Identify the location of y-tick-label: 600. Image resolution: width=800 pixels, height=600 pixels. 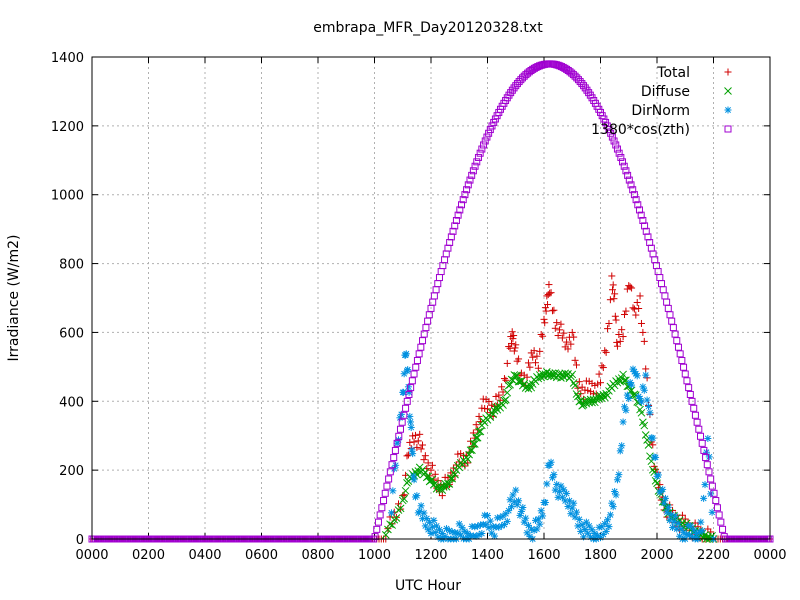
(71, 333).